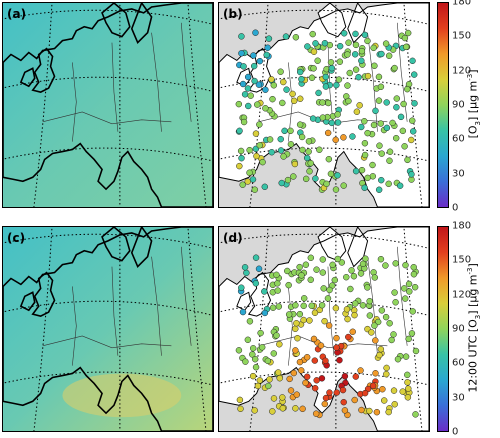  What do you see at coordinates (16, 238) in the screenshot?
I see `panel-label-c: (c)` at bounding box center [16, 238].